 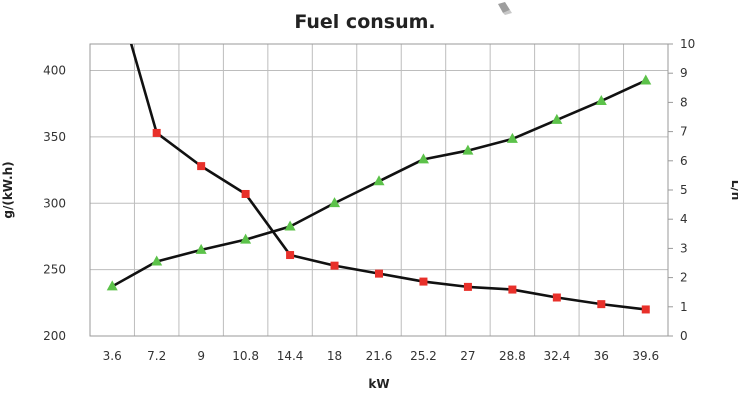 I want to click on x-axis-tick-label: 10.8, so click(x=245, y=356).